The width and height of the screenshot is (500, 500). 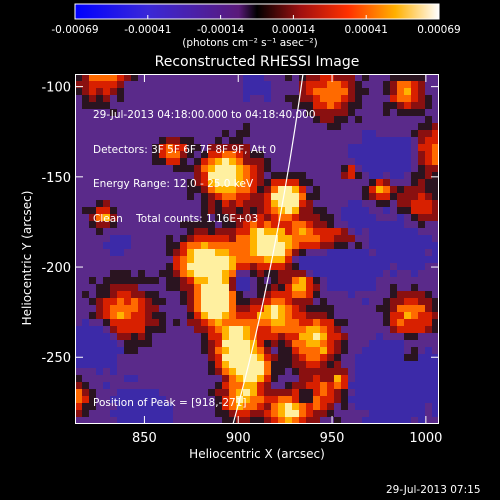 I want to click on x-tick-label: 900, so click(x=238, y=438).